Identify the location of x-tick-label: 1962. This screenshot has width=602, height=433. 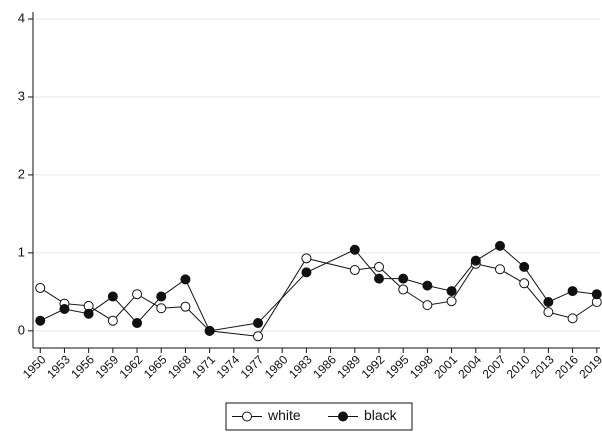
(131, 366).